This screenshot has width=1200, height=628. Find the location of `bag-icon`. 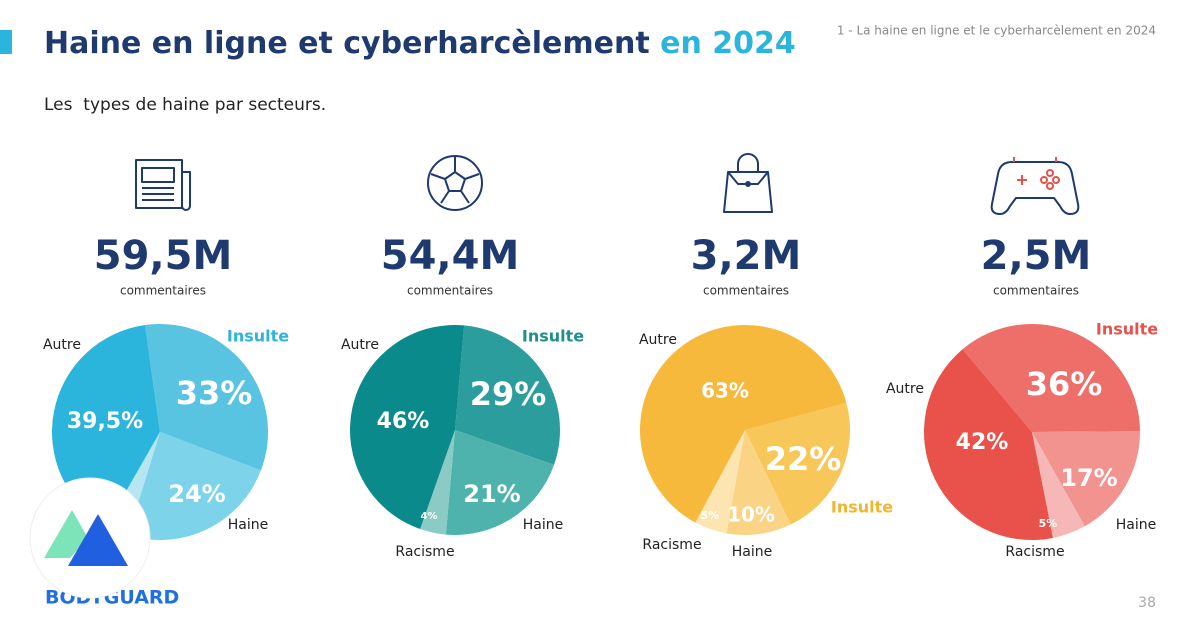

bag-icon is located at coordinates (748, 183).